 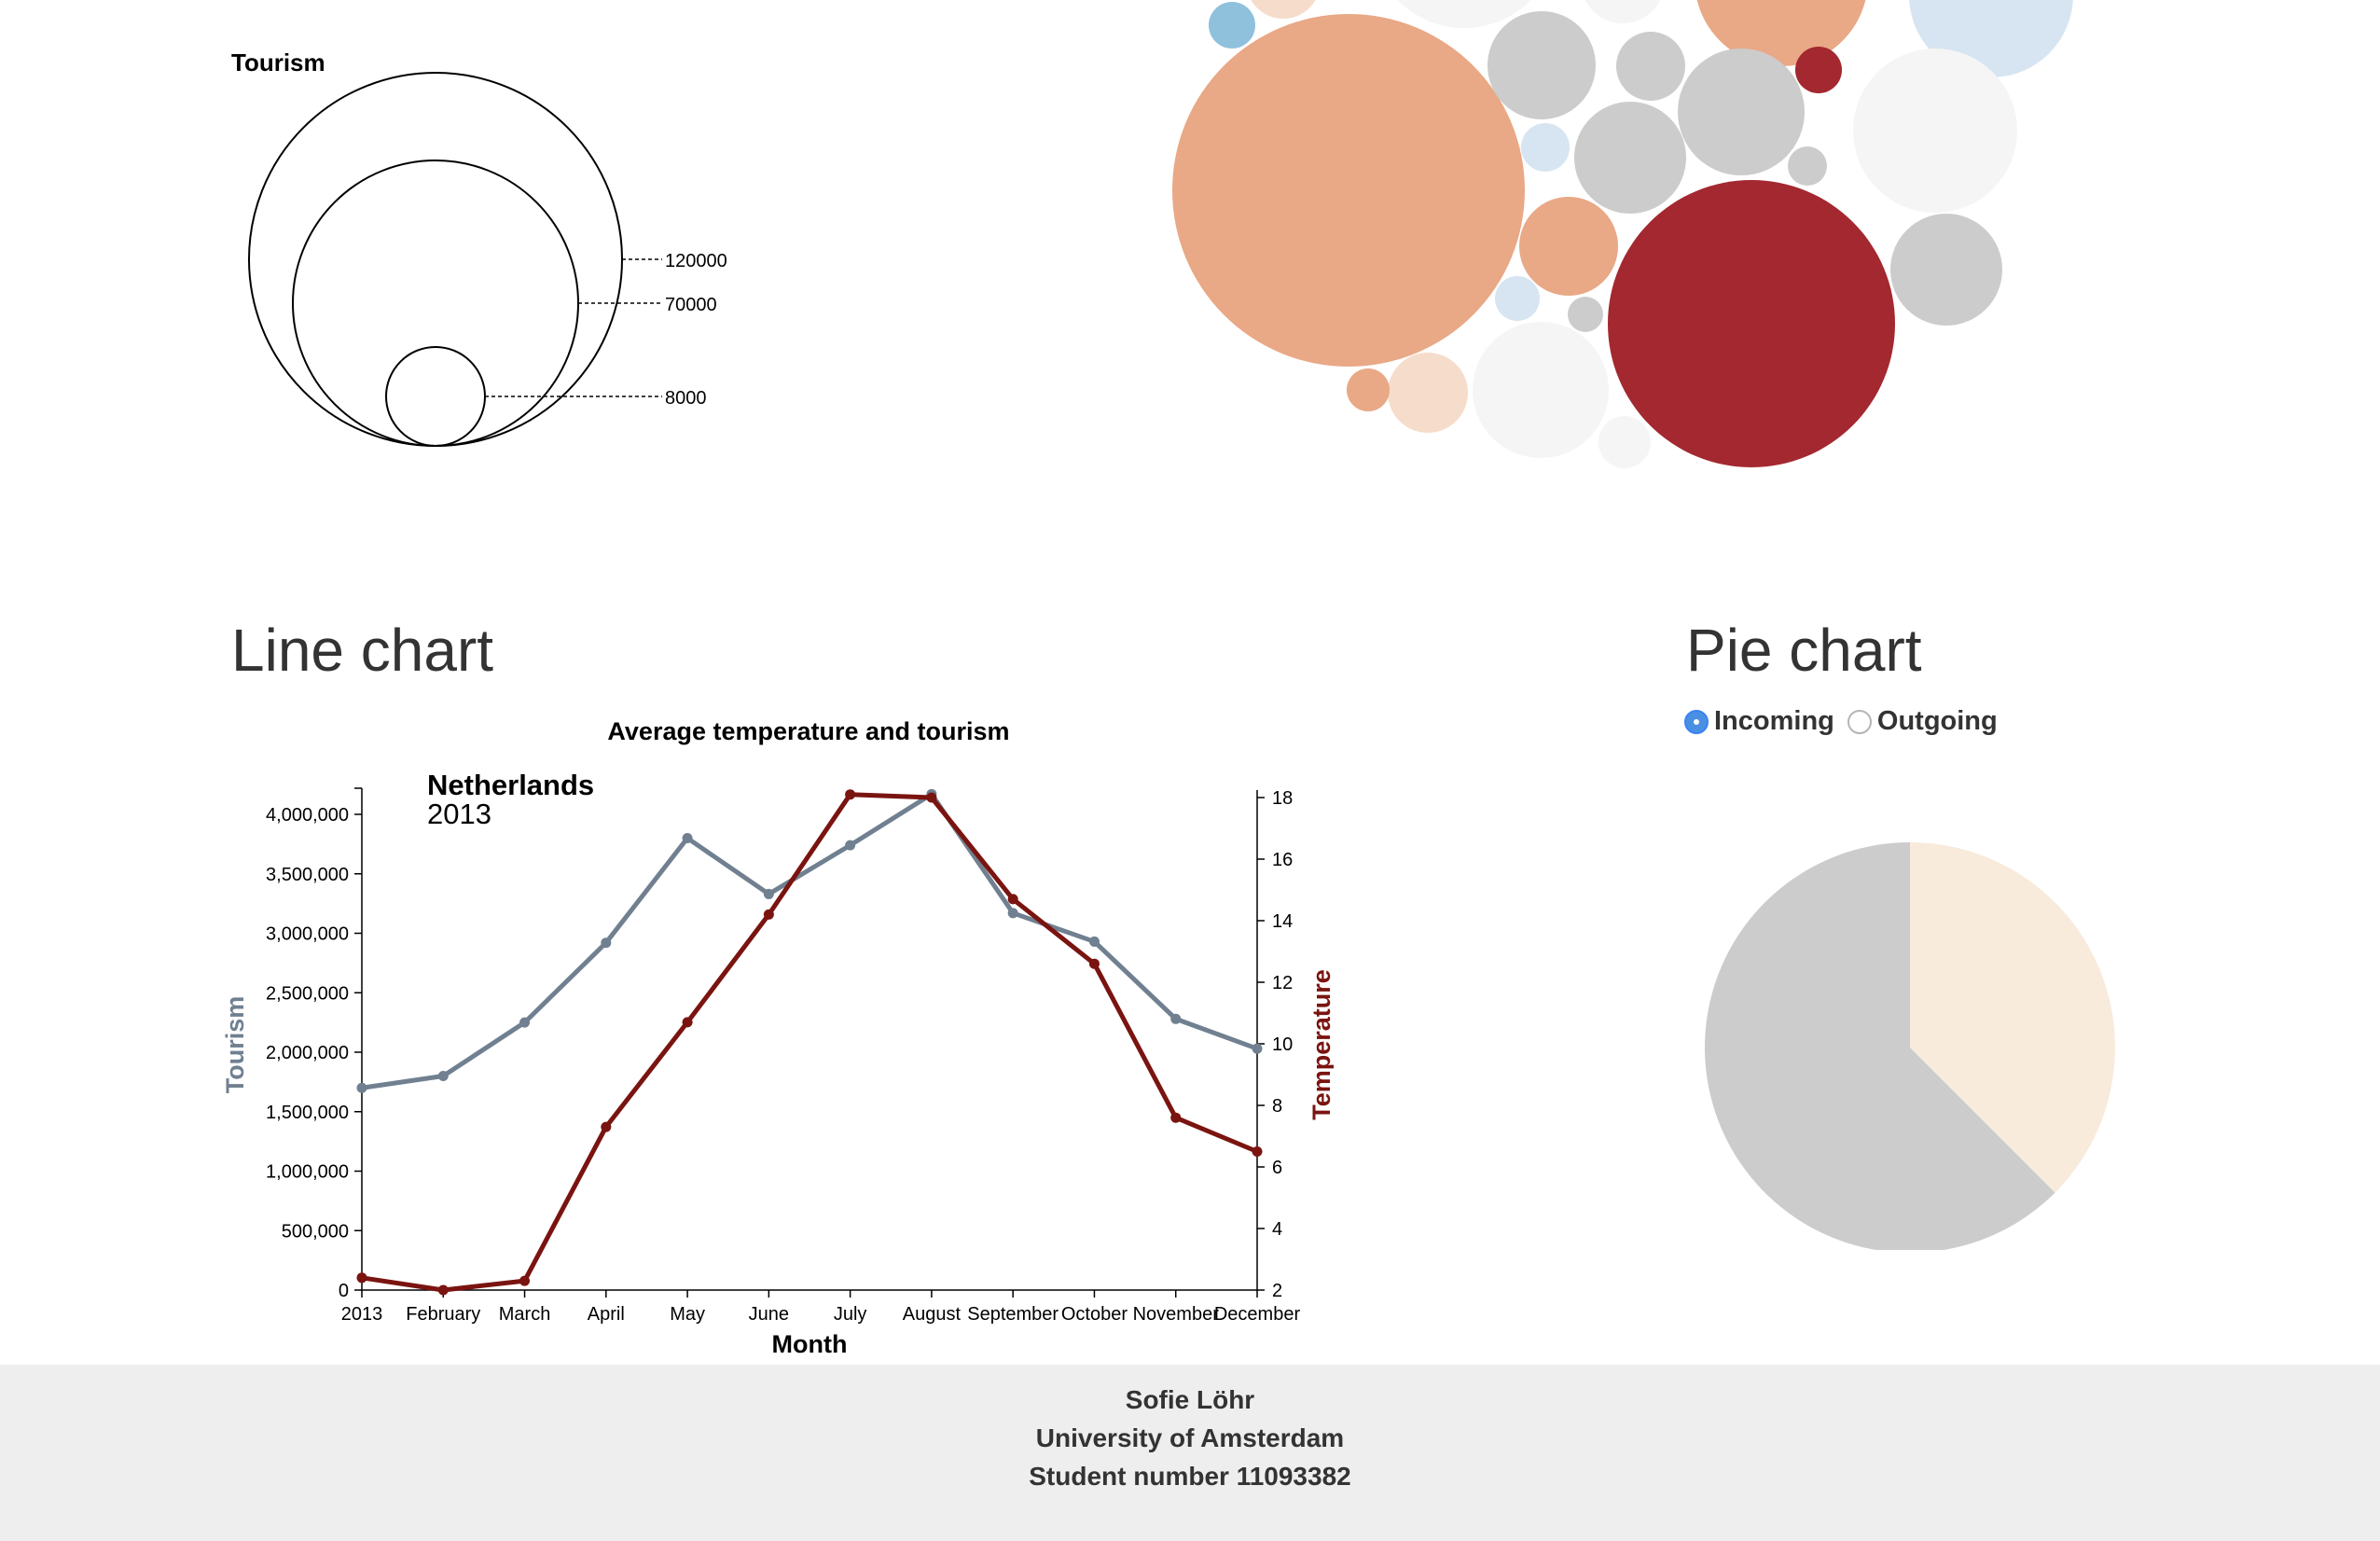 I want to click on temperature-line, so click(x=809, y=1042).